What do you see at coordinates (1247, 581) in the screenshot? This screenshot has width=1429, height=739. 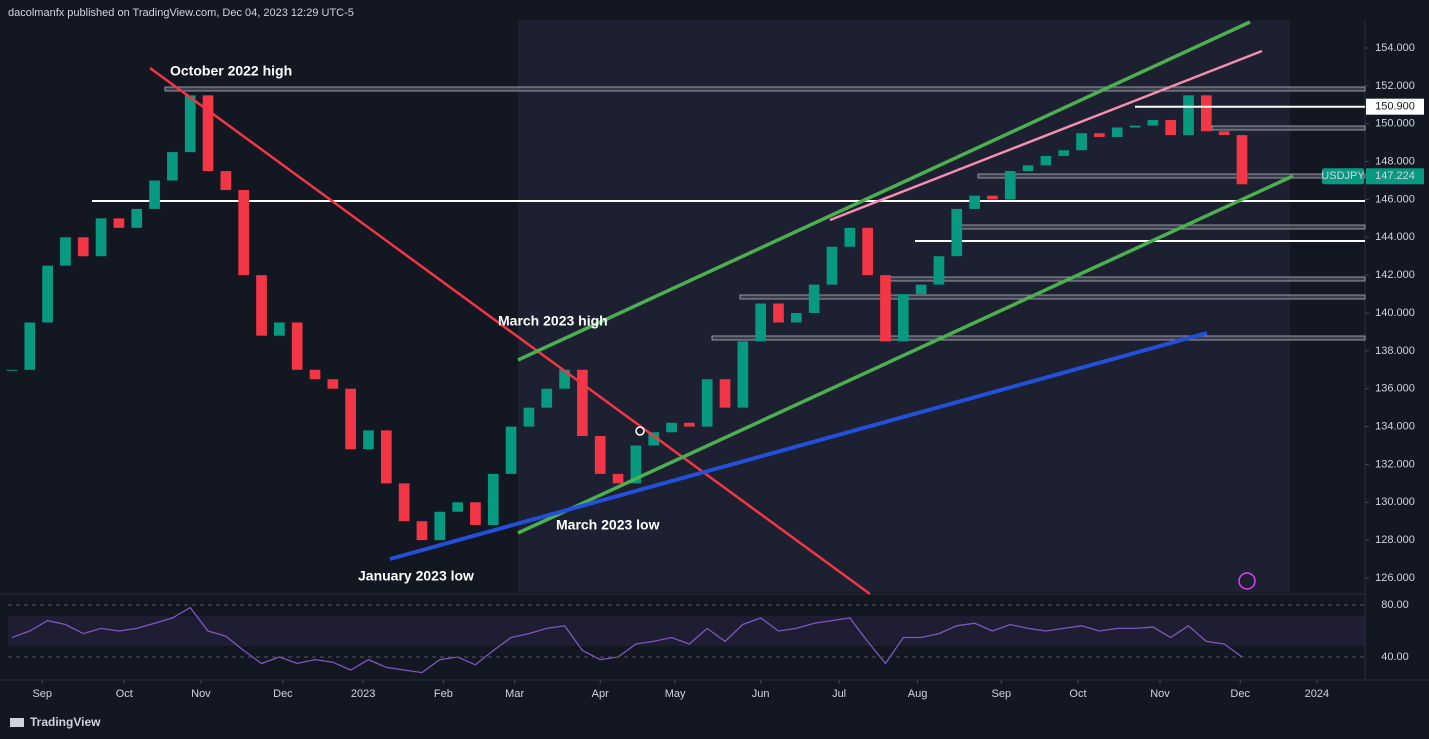 I see `alert-icon` at bounding box center [1247, 581].